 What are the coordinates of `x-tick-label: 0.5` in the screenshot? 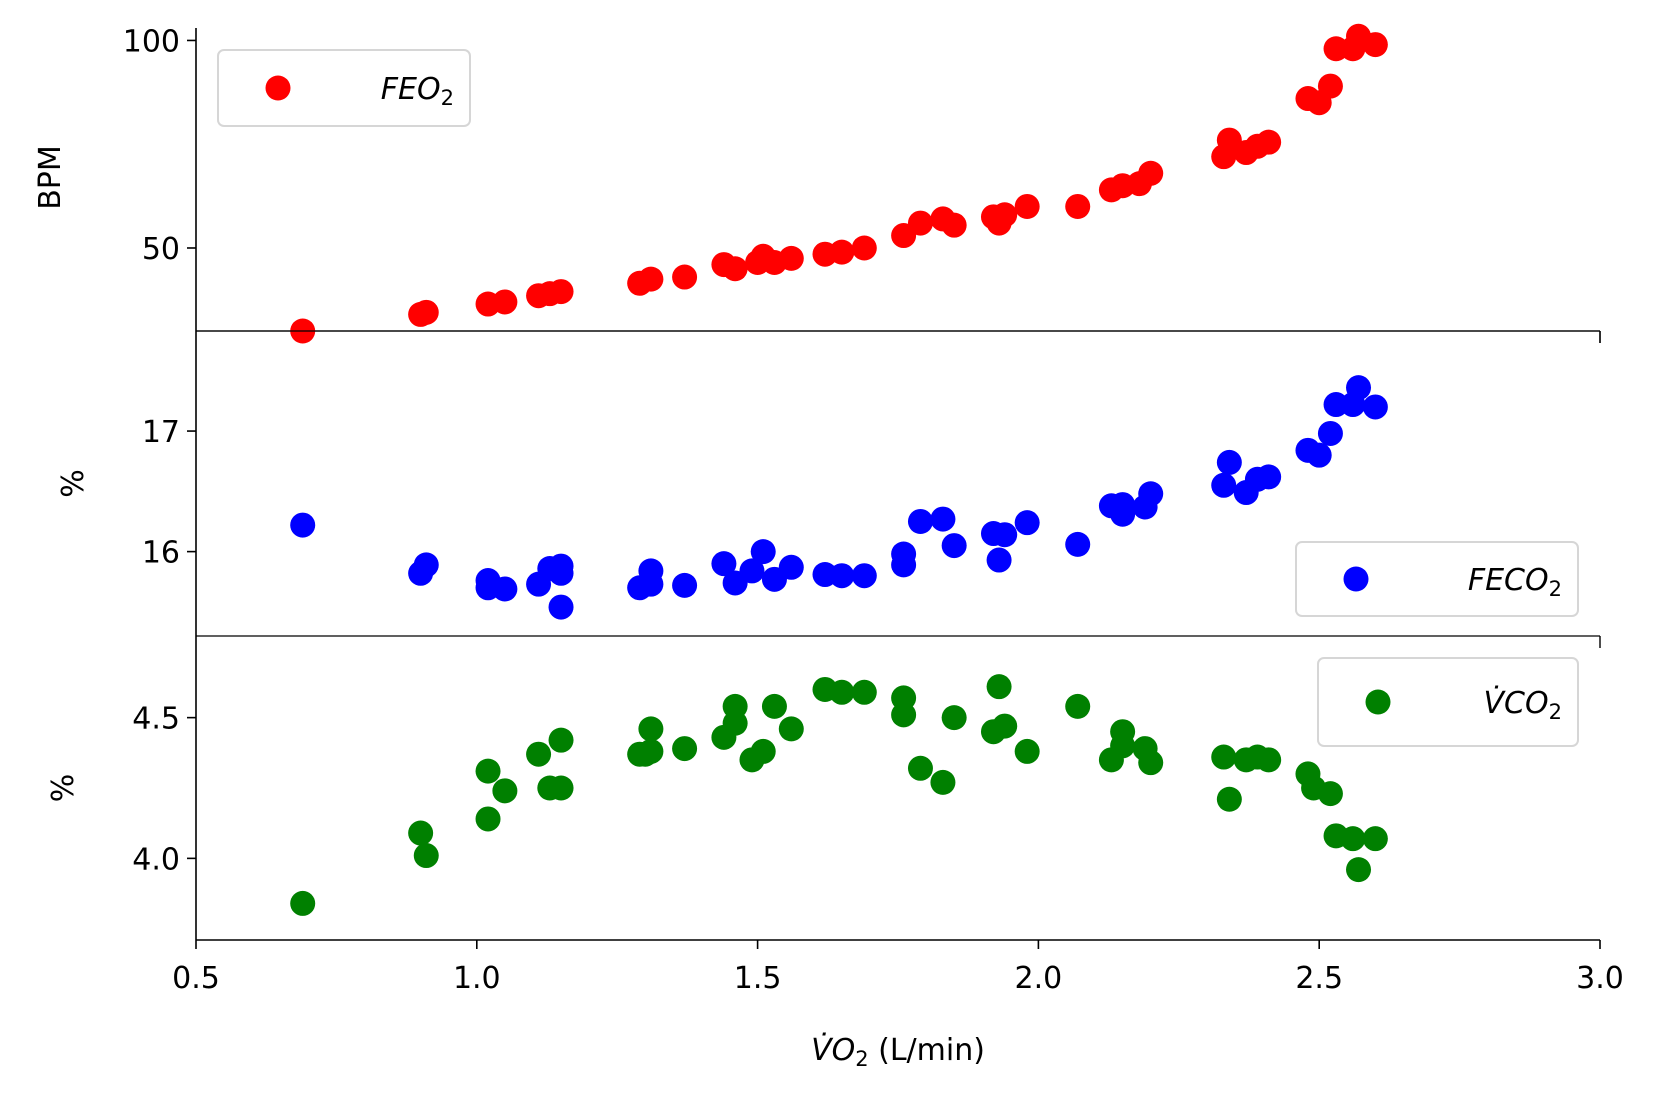 It's located at (196, 978).